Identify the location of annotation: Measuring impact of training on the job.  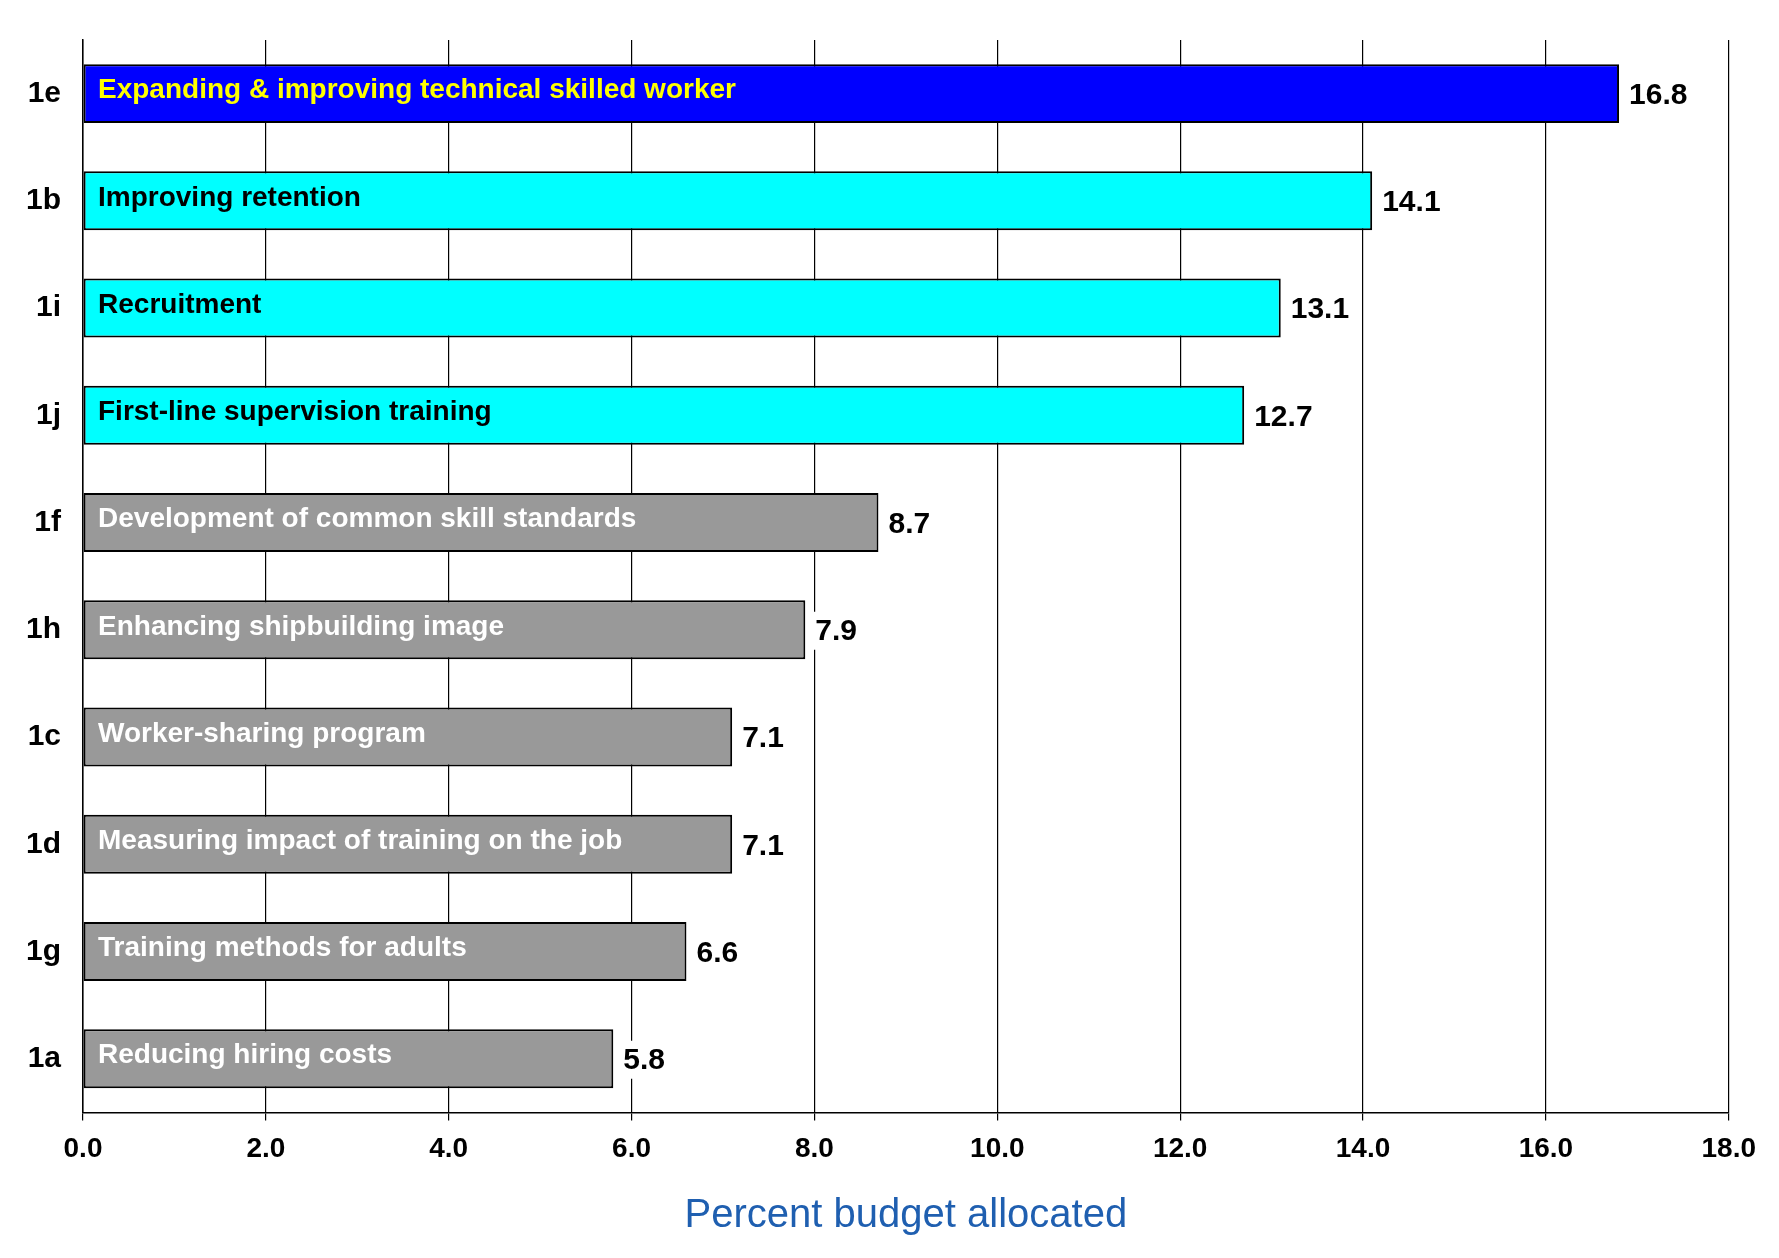
(360, 840).